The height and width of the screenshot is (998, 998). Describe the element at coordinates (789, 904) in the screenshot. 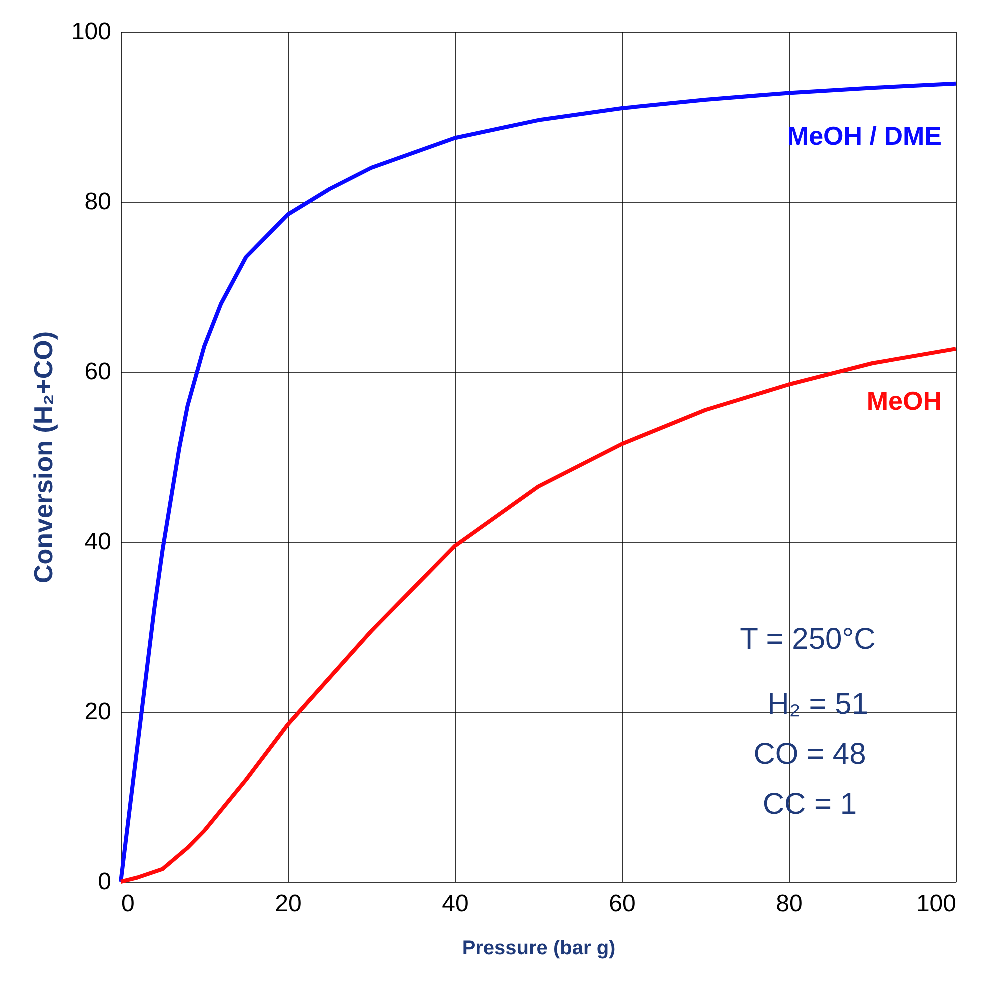

I see `x-tick-label: 80` at that location.